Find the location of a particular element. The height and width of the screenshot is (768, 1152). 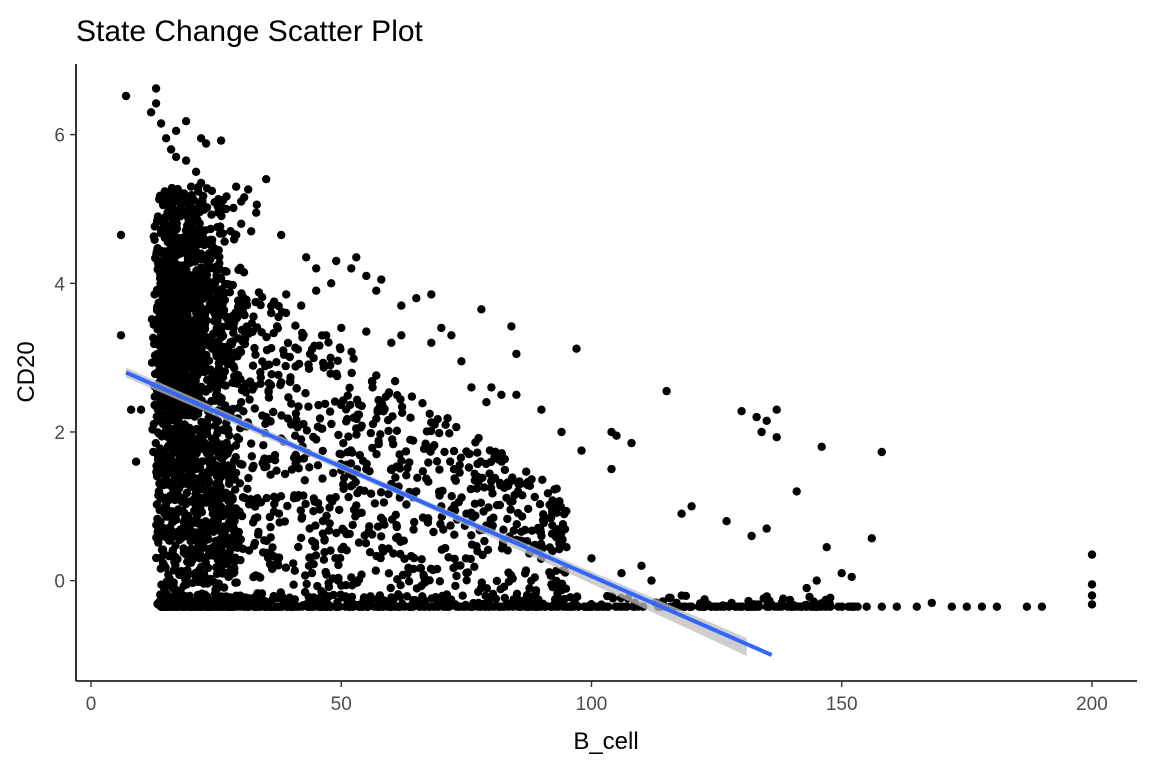

x-tick-label: 0 is located at coordinates (91, 704).